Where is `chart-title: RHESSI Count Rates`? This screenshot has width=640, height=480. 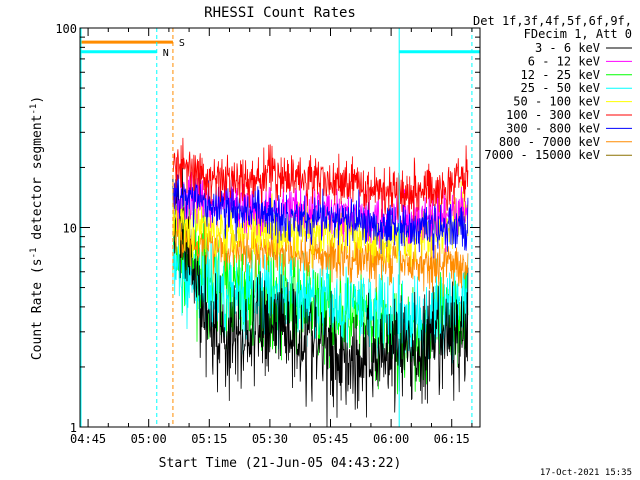 chart-title: RHESSI Count Rates is located at coordinates (280, 13).